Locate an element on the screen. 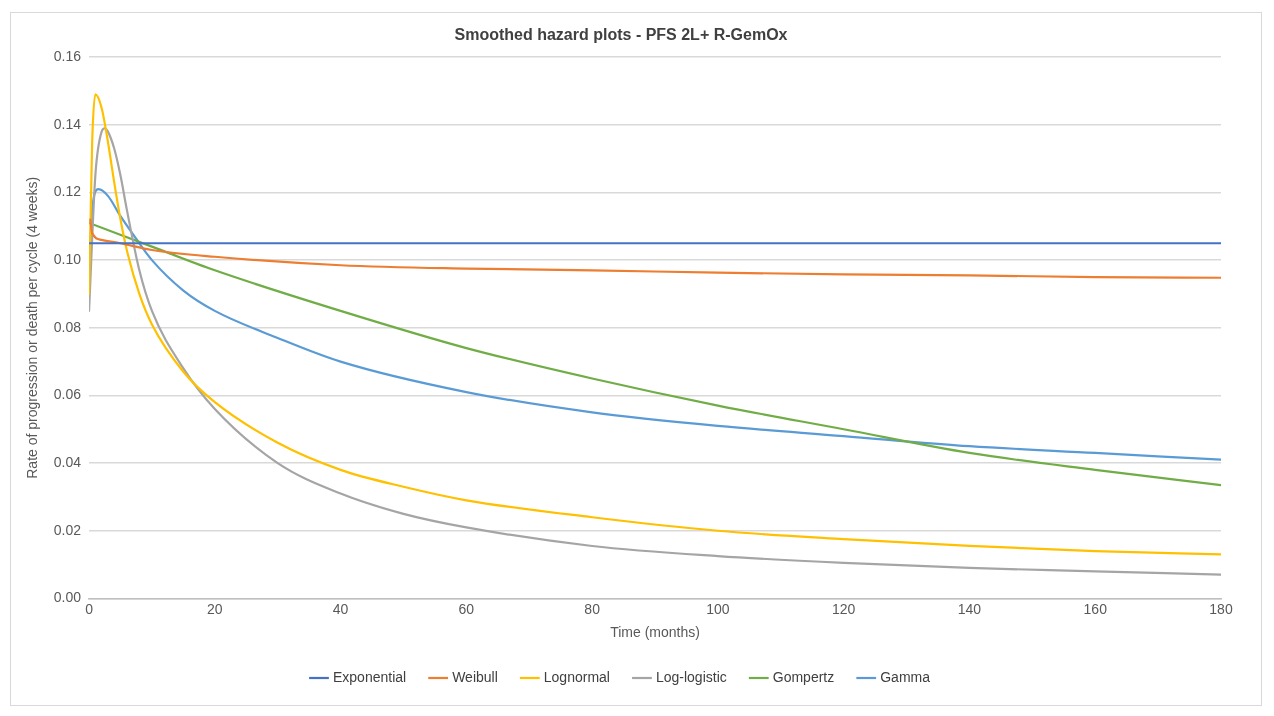  x-tick-label: 60 is located at coordinates (466, 608).